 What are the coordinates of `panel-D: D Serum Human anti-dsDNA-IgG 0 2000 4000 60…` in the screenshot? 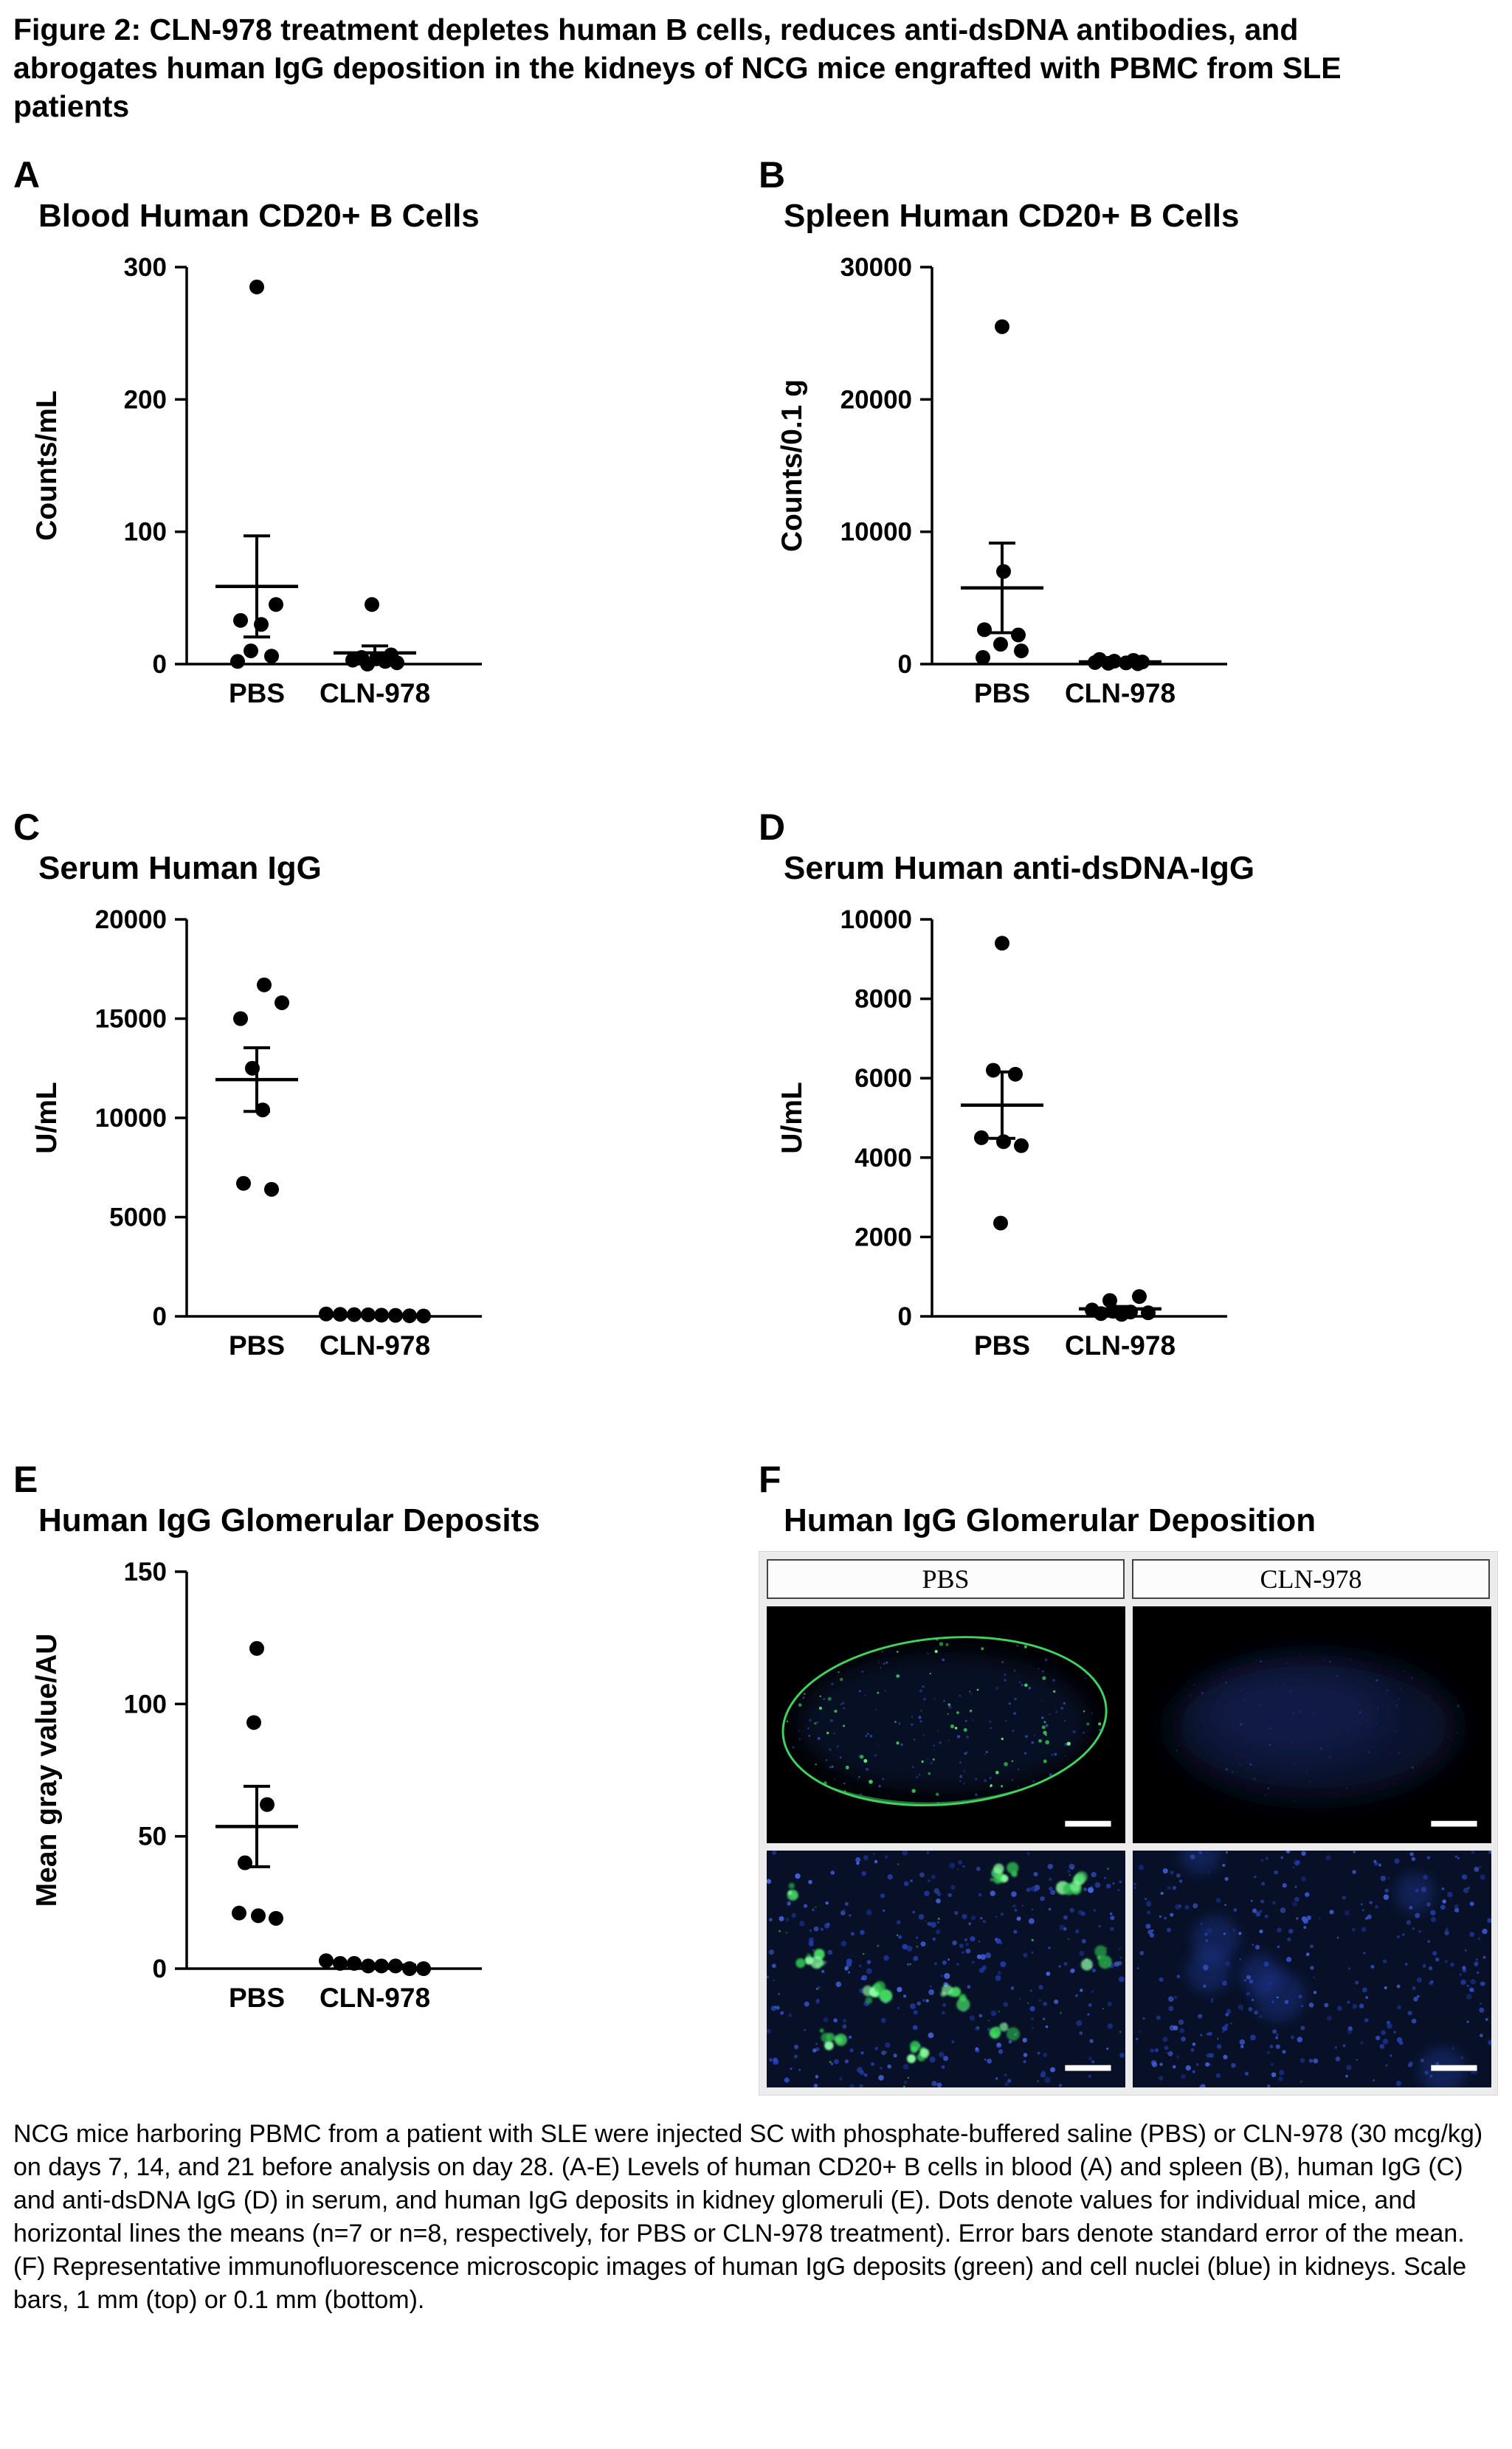 It's located at (1128, 1110).